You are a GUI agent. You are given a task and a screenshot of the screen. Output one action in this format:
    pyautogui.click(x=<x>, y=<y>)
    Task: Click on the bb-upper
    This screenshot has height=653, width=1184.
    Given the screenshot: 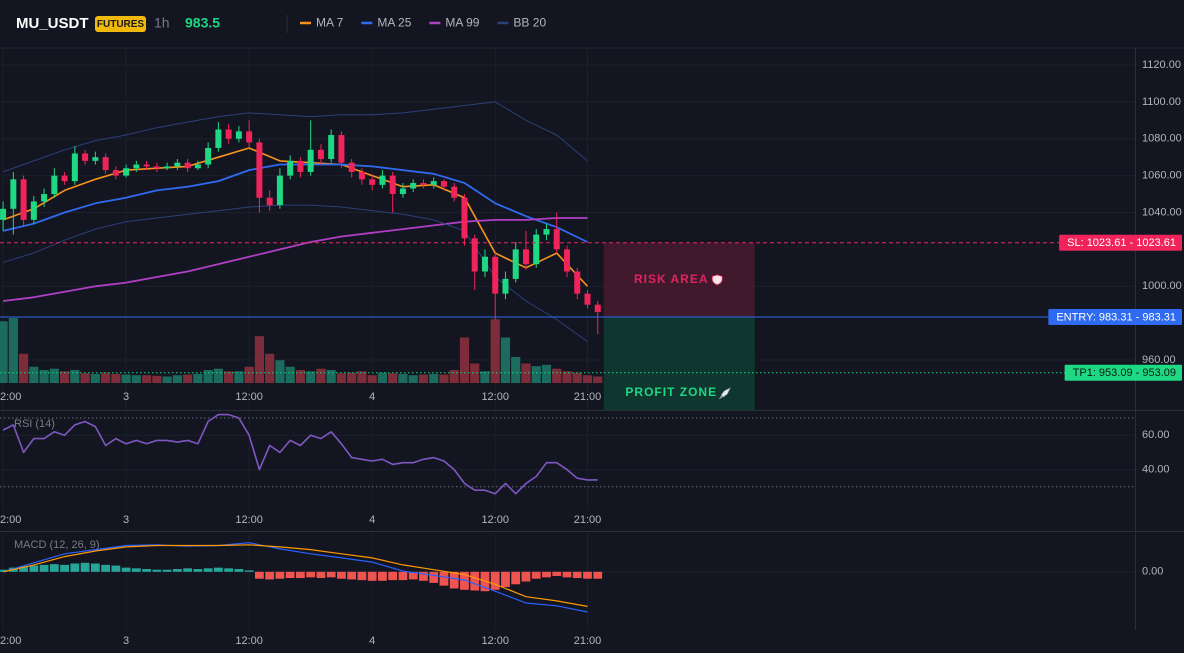 What is the action you would take?
    pyautogui.click(x=295, y=137)
    